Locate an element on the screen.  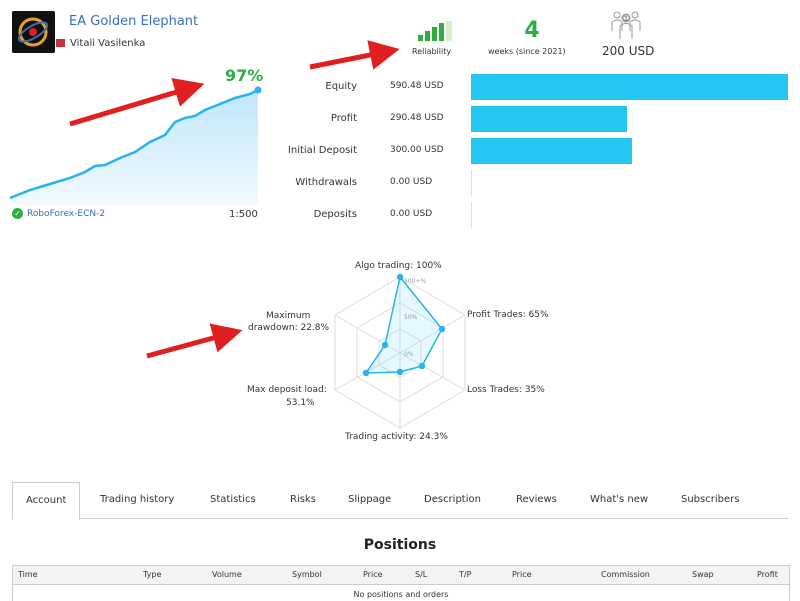
col-price: Price is located at coordinates (373, 574).